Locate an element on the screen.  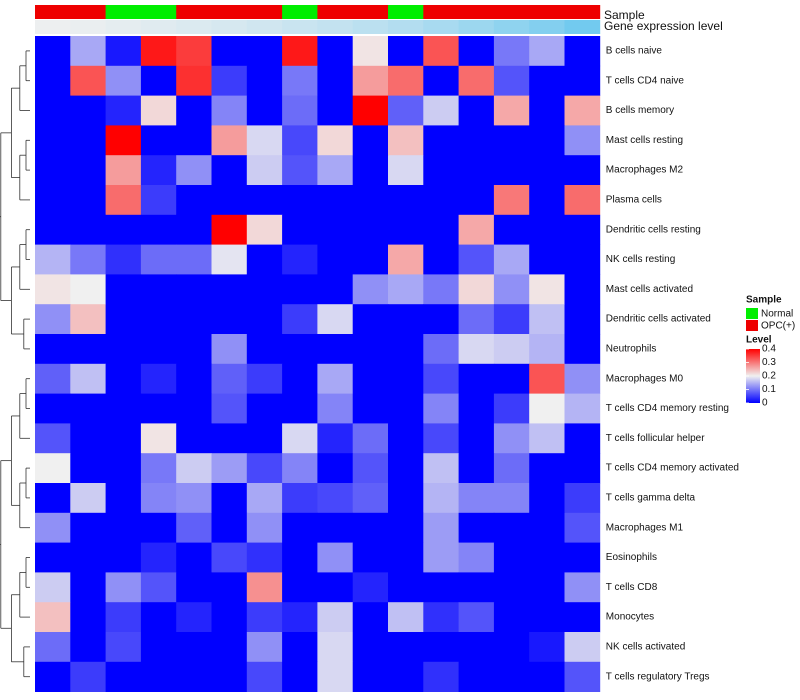
row-label: Dendritic cells activated is located at coordinates (658, 319).